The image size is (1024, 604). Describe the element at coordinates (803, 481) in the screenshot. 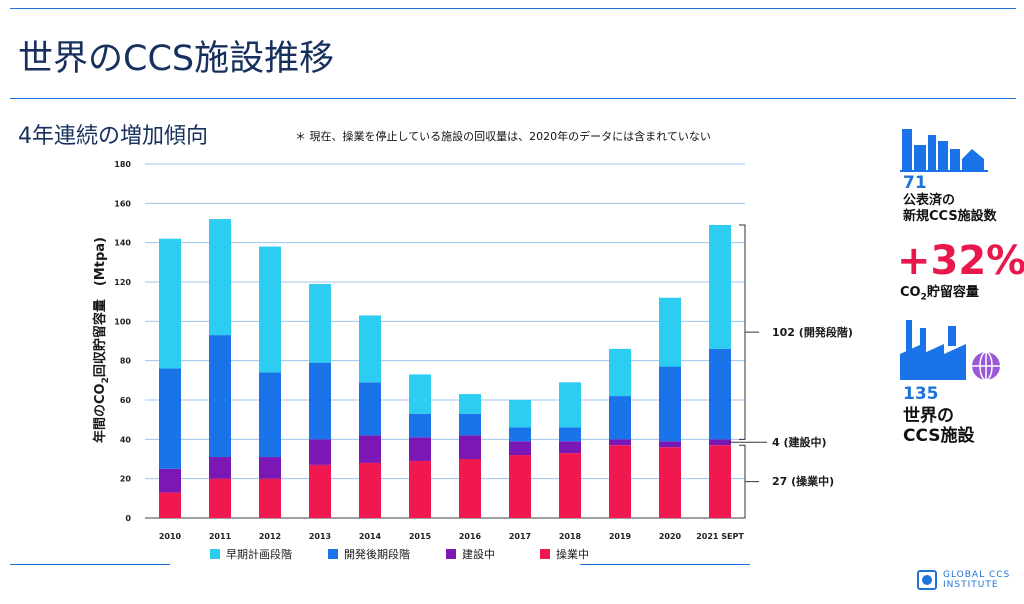

I see `bracket-label-operational: 27 (操業中)` at that location.